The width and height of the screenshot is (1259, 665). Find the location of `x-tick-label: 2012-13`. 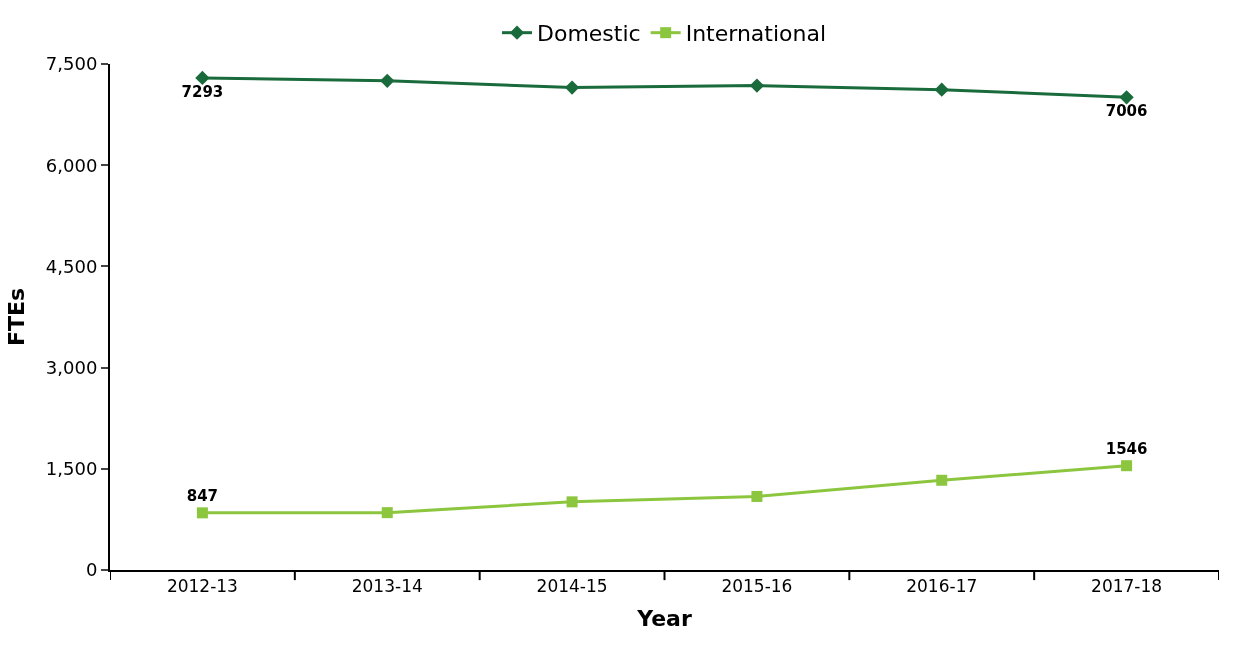

x-tick-label: 2012-13 is located at coordinates (202, 586).